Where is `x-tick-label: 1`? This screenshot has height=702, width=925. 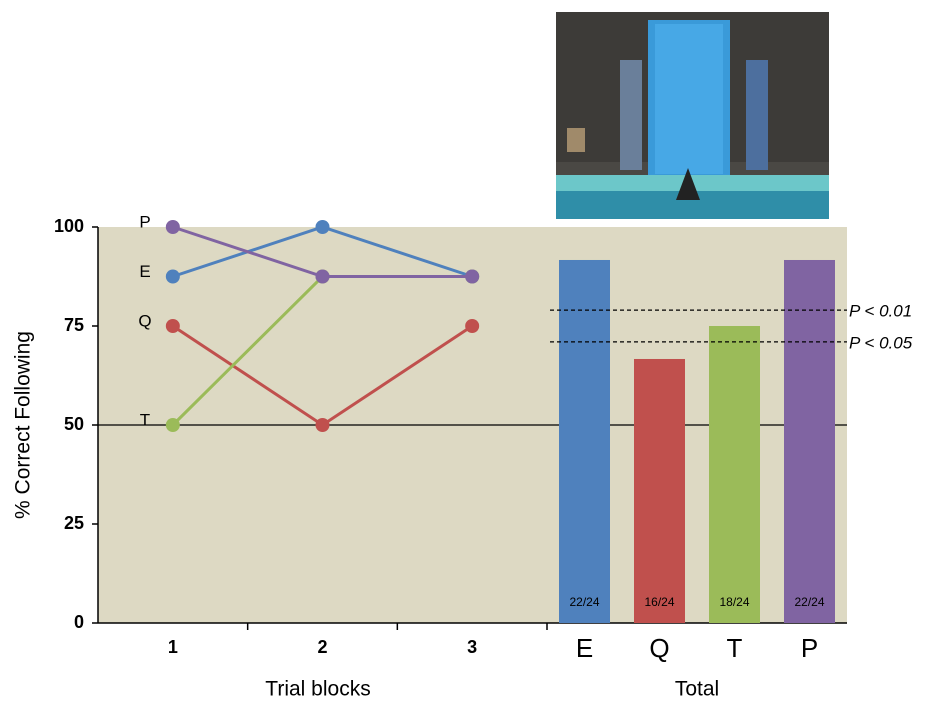
x-tick-label: 1 is located at coordinates (173, 647).